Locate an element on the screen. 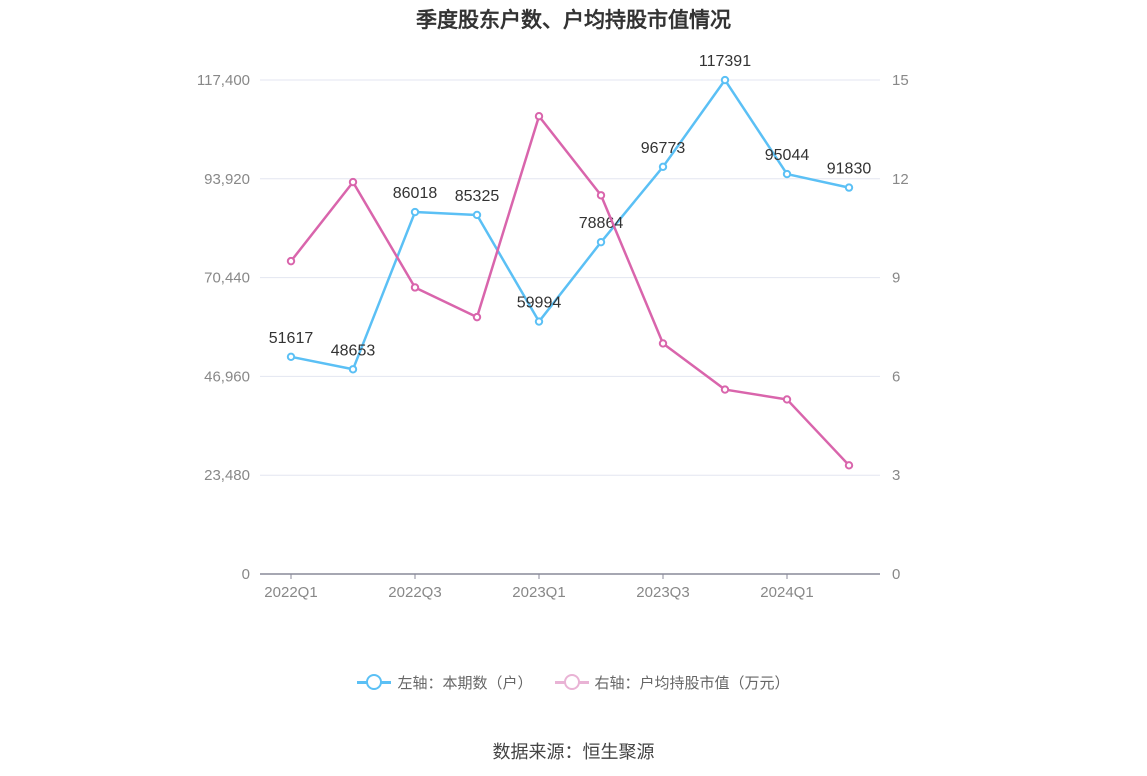 Image resolution: width=1147 pixels, height=776 pixels. legend-right-dot is located at coordinates (571, 682).